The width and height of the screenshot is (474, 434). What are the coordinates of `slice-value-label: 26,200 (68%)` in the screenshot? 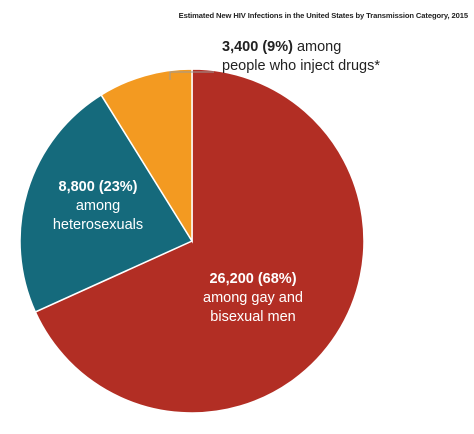 It's located at (253, 279).